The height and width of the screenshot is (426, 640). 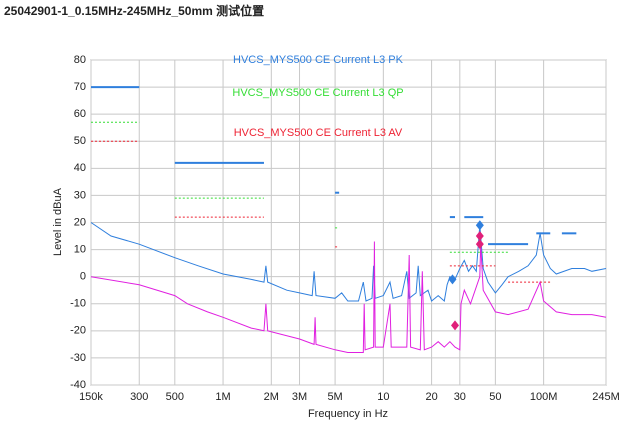 I want to click on y-tick-label: 50, so click(x=80, y=141).